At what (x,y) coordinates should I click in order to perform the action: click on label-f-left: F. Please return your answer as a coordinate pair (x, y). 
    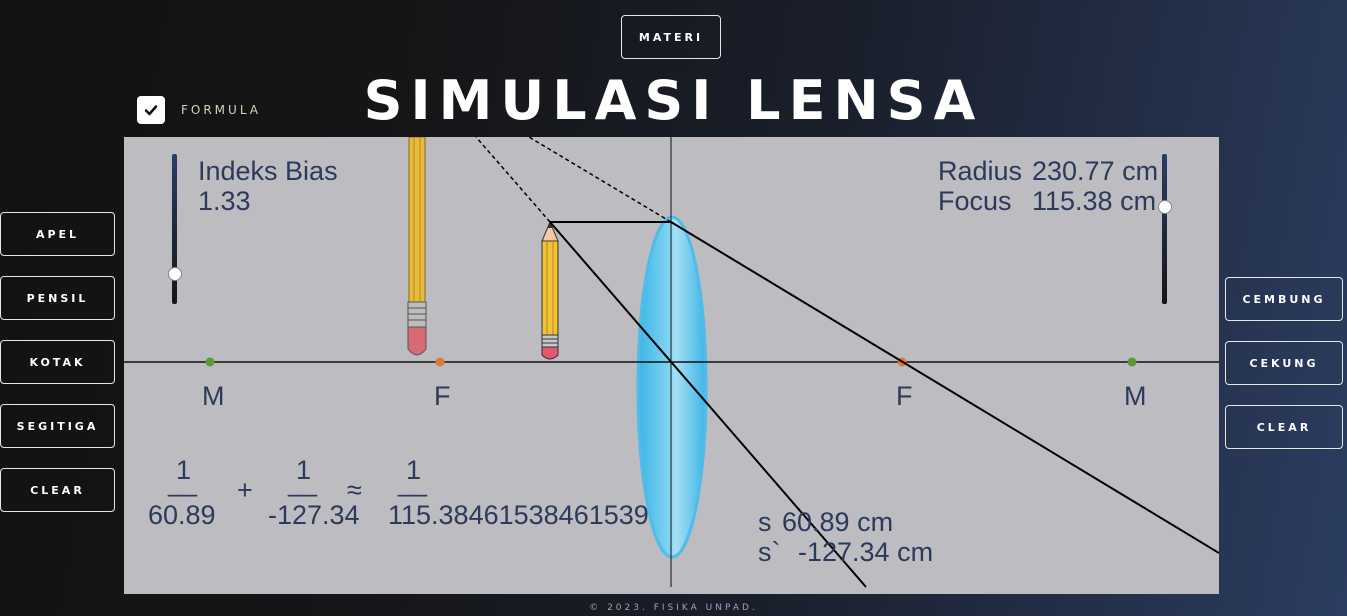
    Looking at the image, I should click on (442, 396).